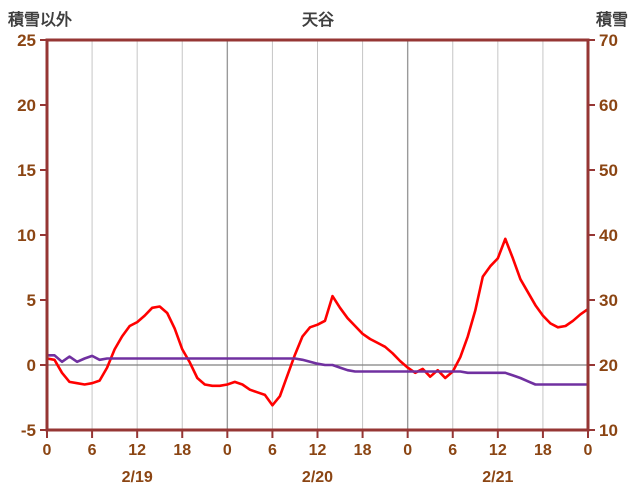  What do you see at coordinates (608, 300) in the screenshot?
I see `svg-text: 30` at bounding box center [608, 300].